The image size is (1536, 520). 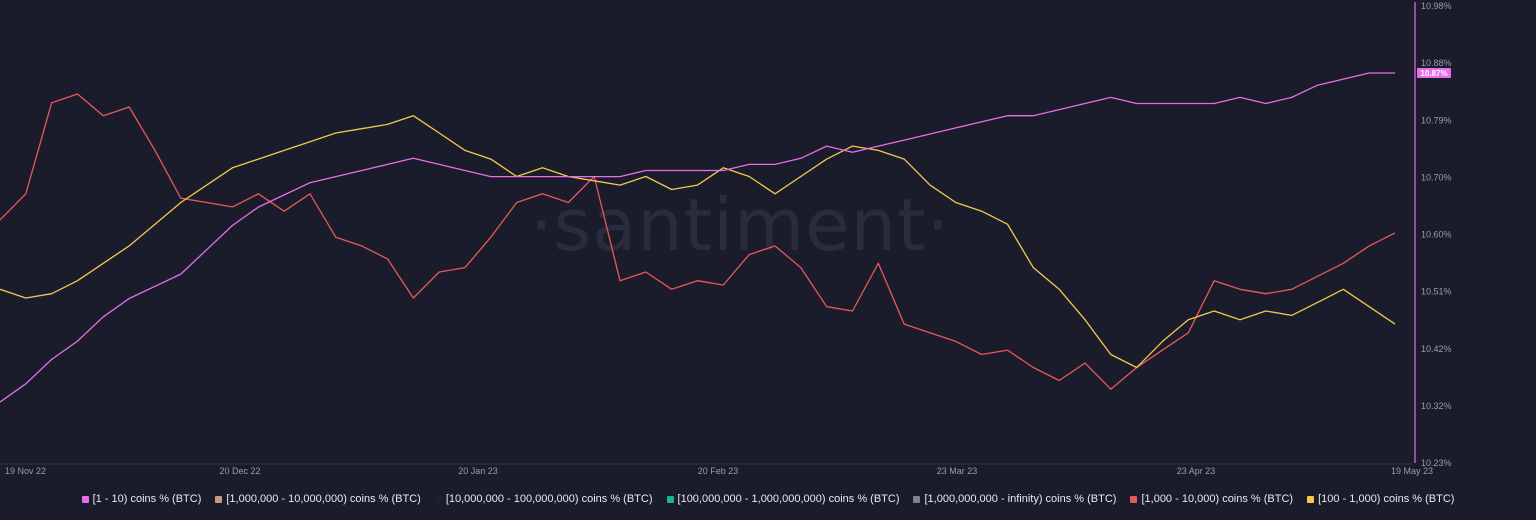 I want to click on x-tick-label: 23 Apr 23, so click(x=1196, y=471).